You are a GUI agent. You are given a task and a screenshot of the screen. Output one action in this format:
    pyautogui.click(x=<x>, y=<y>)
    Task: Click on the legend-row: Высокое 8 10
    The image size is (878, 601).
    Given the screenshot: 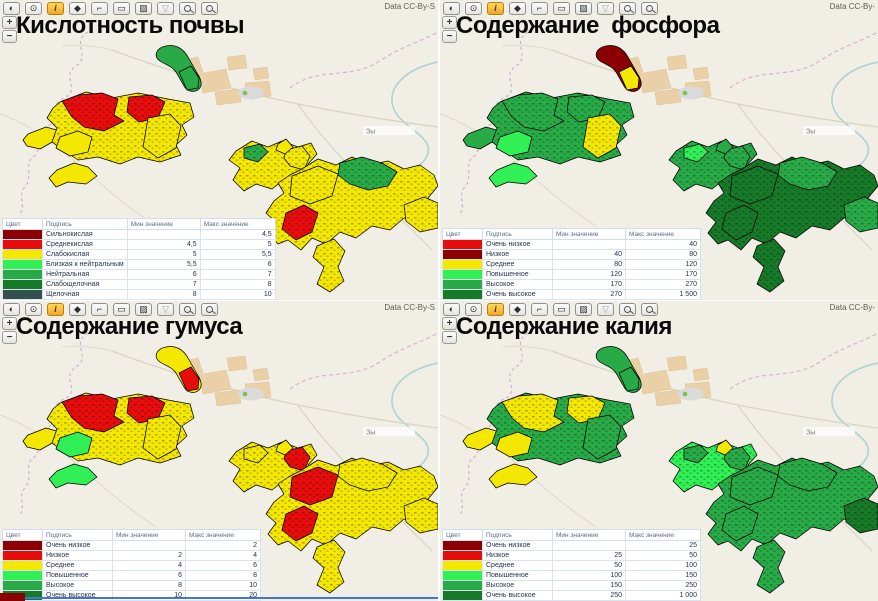 What is the action you would take?
    pyautogui.click(x=131, y=585)
    